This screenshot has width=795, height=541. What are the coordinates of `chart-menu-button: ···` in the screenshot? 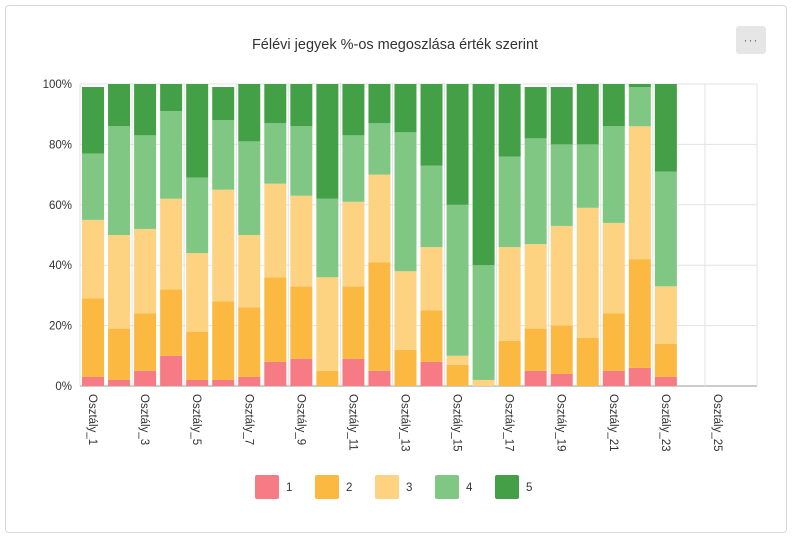 It's located at (751, 40).